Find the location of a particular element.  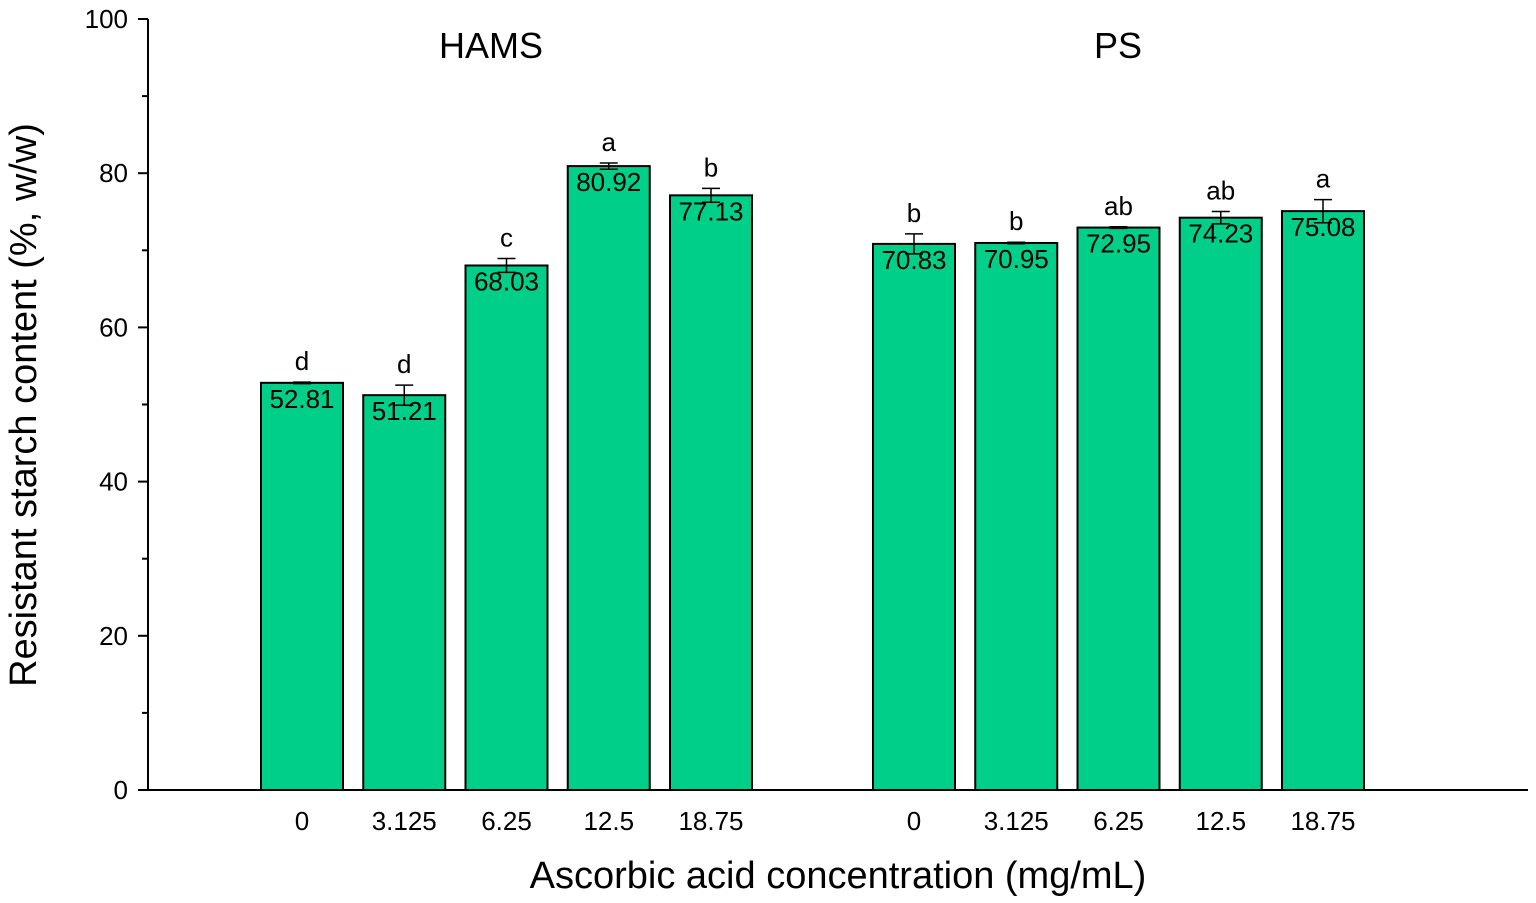

group-label: HAMS is located at coordinates (491, 45).